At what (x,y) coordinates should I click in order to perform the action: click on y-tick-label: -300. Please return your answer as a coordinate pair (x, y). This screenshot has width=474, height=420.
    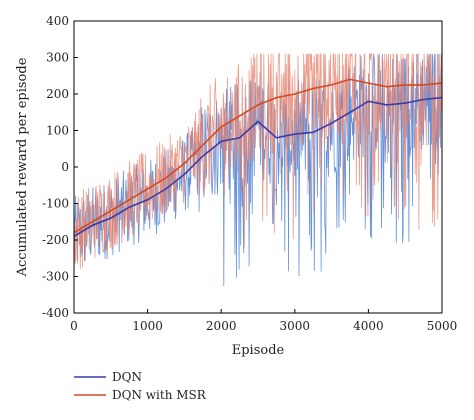
    Looking at the image, I should click on (55, 277).